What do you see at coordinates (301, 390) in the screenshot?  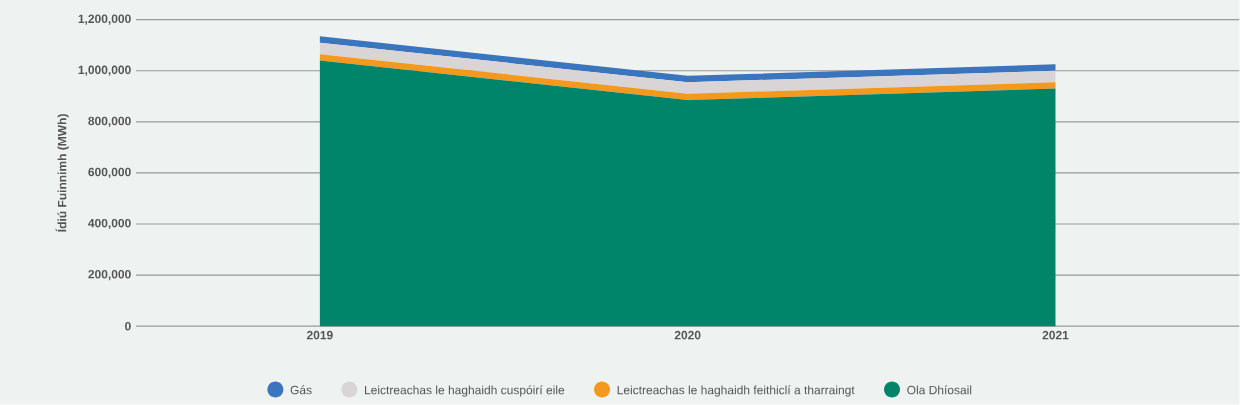 I see `legend-label: Gás` at bounding box center [301, 390].